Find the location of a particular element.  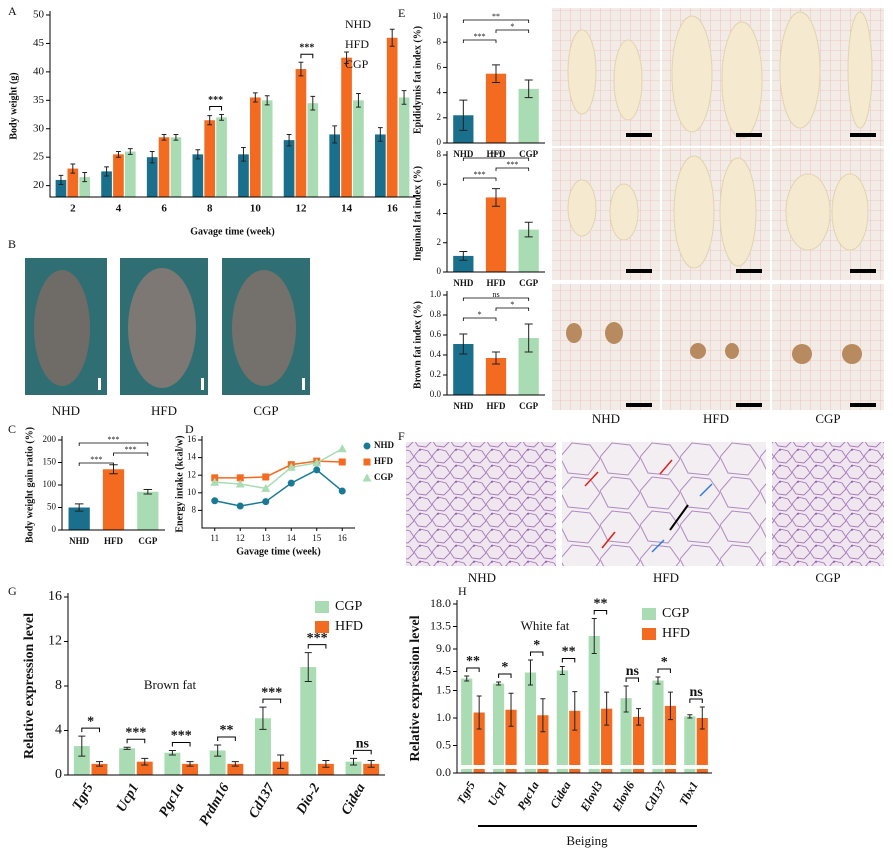

histology is located at coordinates (481, 504).